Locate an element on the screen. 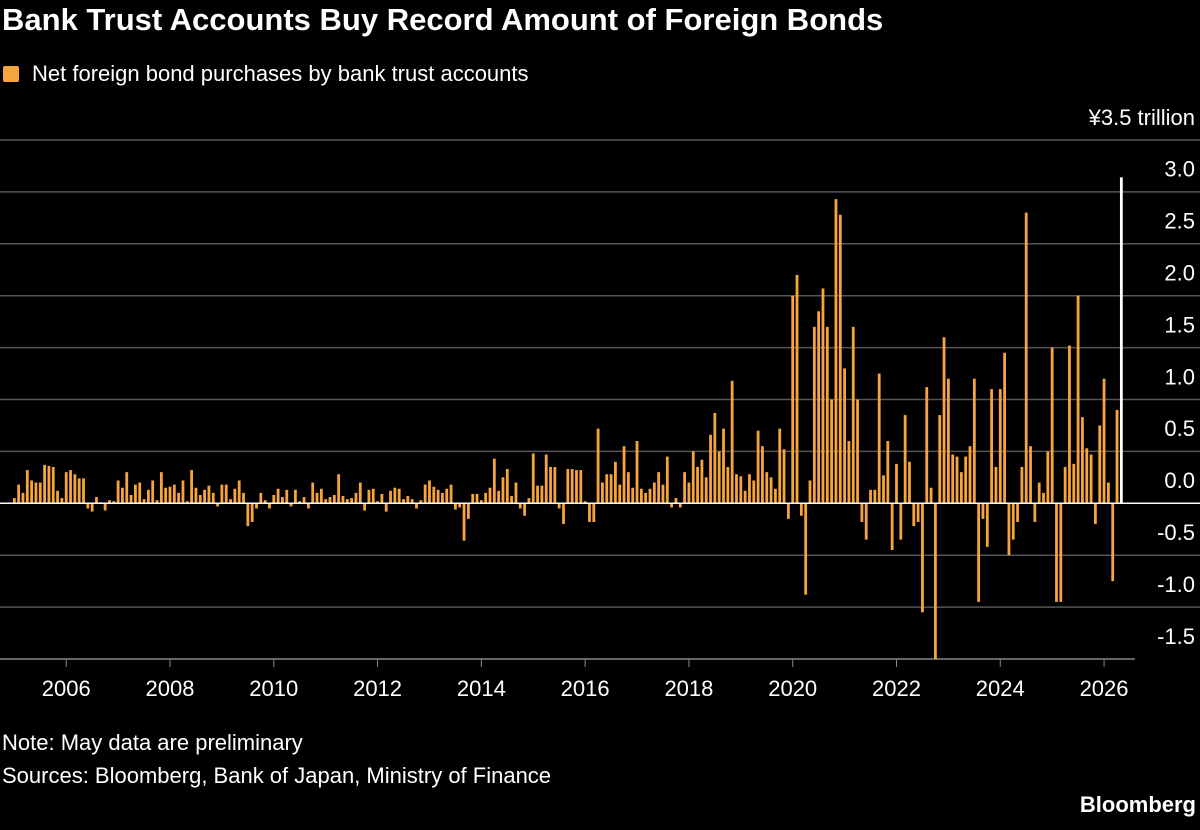 The width and height of the screenshot is (1200, 830). y-tick-label: 2.0 is located at coordinates (1179, 273).